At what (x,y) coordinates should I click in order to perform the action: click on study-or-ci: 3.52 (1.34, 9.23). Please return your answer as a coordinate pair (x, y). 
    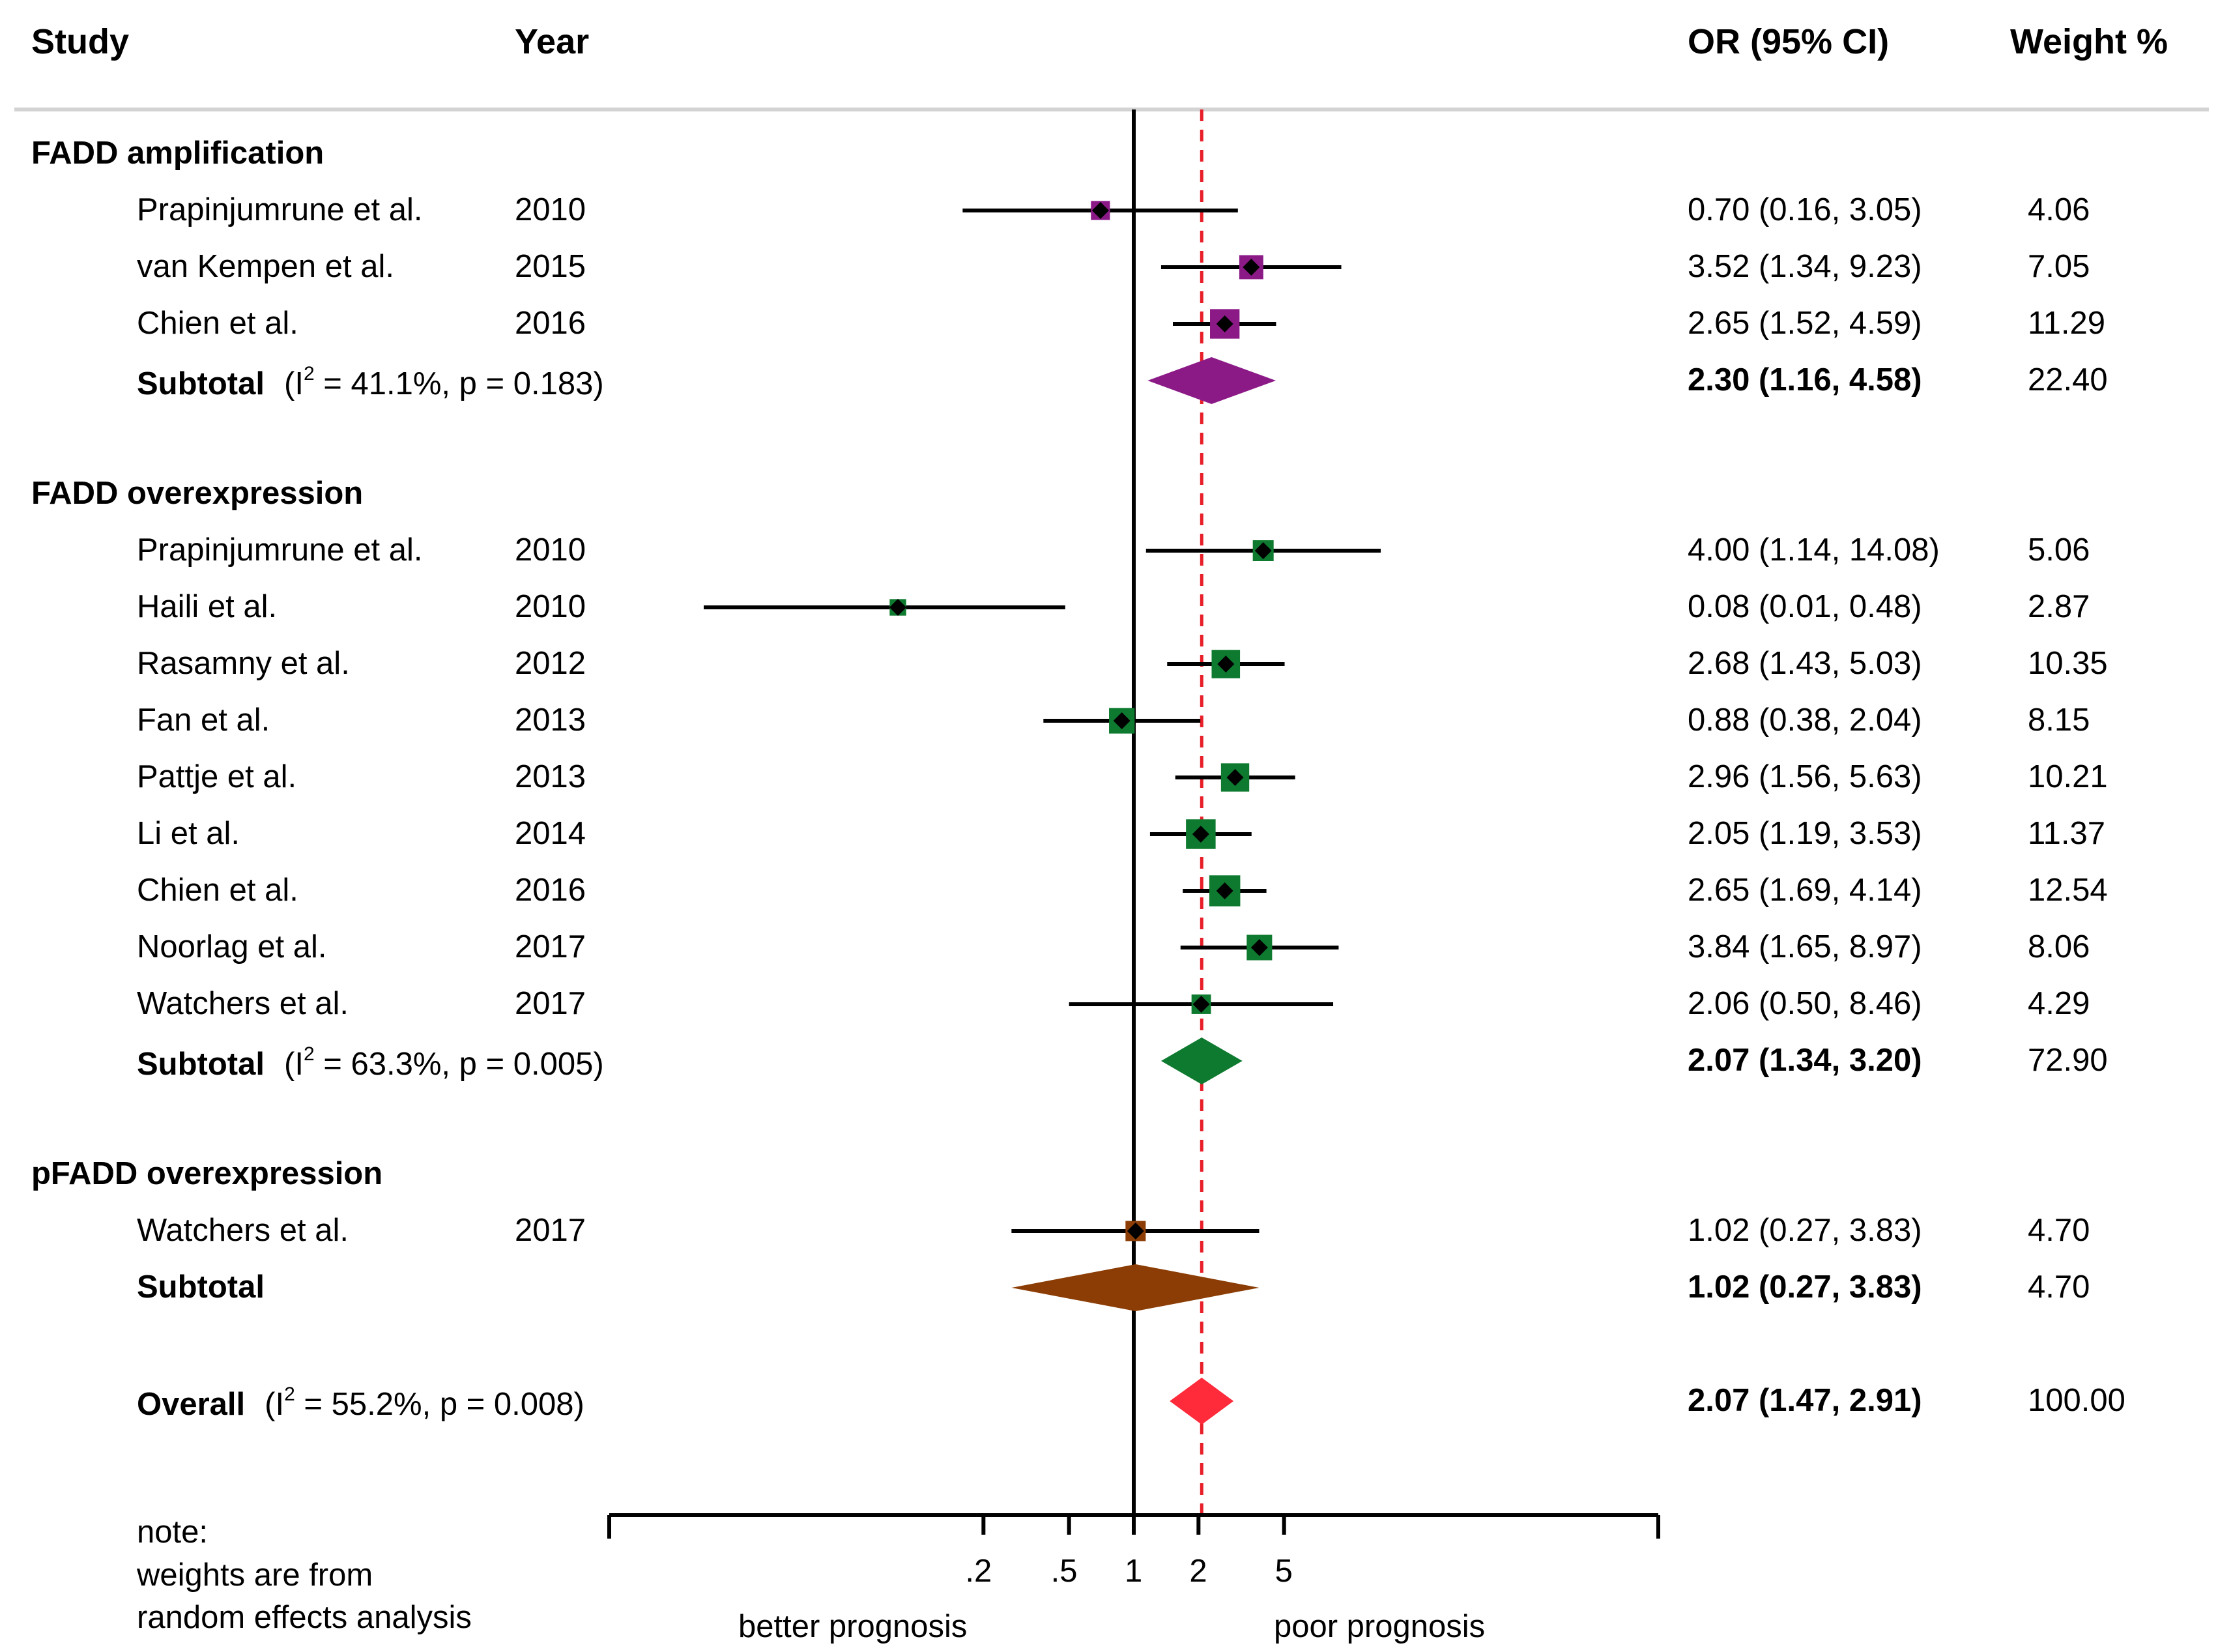
    Looking at the image, I should click on (1805, 267).